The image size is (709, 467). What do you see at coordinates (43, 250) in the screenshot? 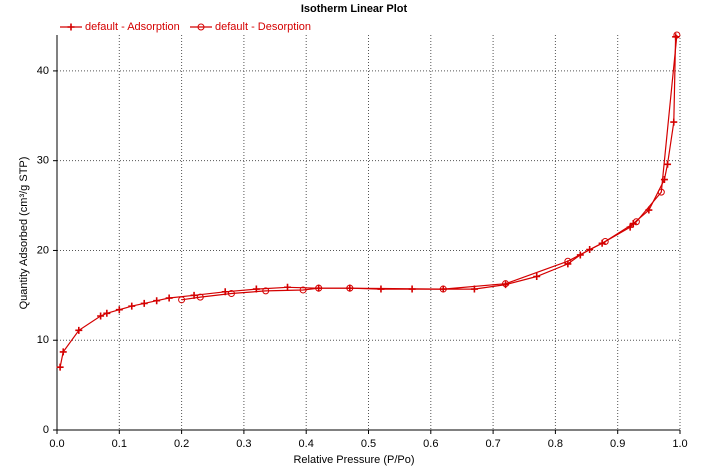
I see `y-tick-label: 20` at bounding box center [43, 250].